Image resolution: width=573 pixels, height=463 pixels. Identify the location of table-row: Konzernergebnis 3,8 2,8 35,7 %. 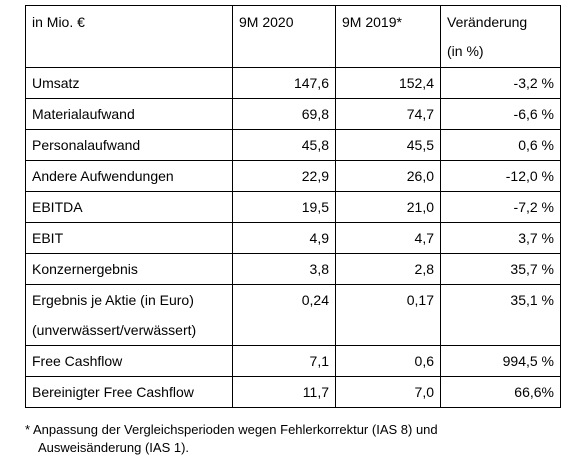
(293, 269).